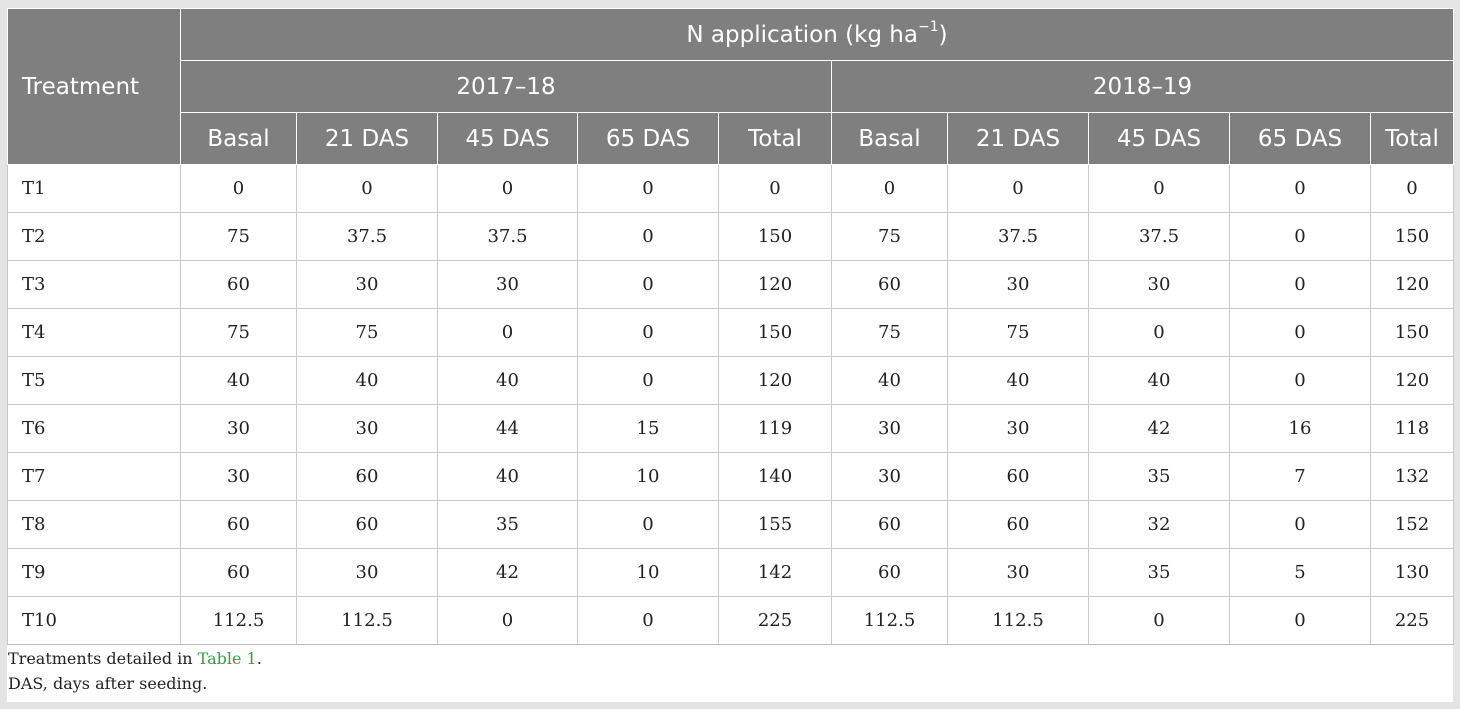  I want to click on cell: 130, so click(1412, 572).